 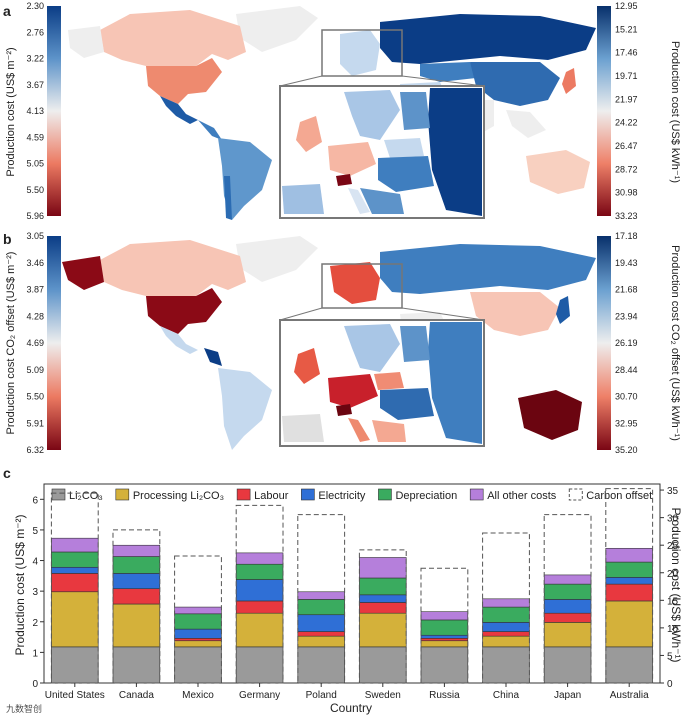 I want to click on panel-a-left-tick-label: 5.05, so click(x=35, y=164).